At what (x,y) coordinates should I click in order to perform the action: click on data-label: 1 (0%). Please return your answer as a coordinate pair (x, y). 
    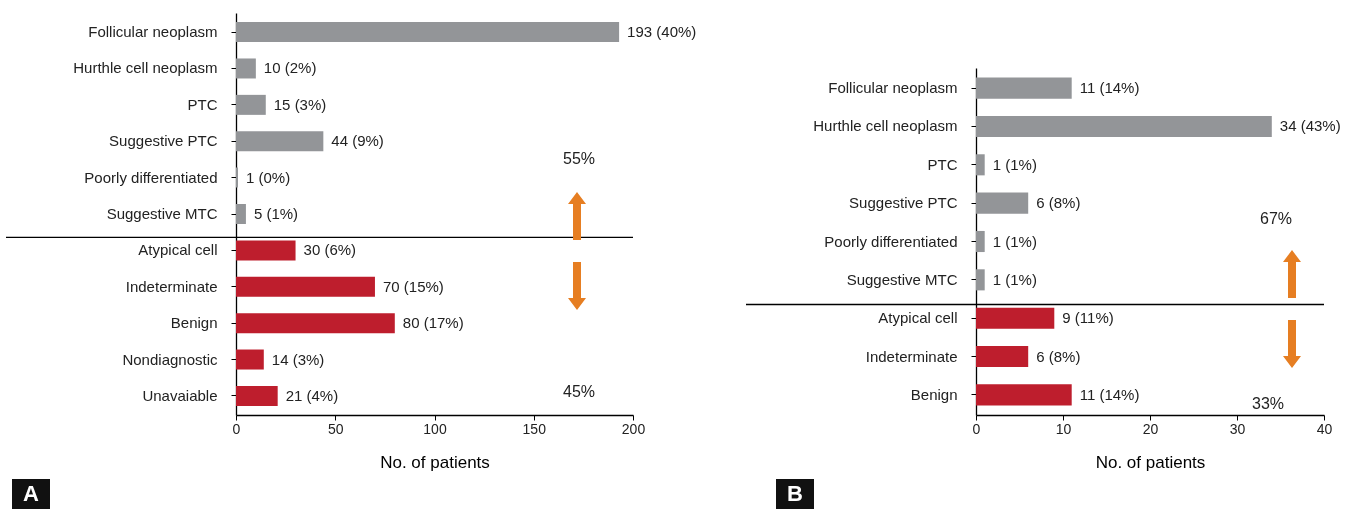
    Looking at the image, I should click on (268, 177).